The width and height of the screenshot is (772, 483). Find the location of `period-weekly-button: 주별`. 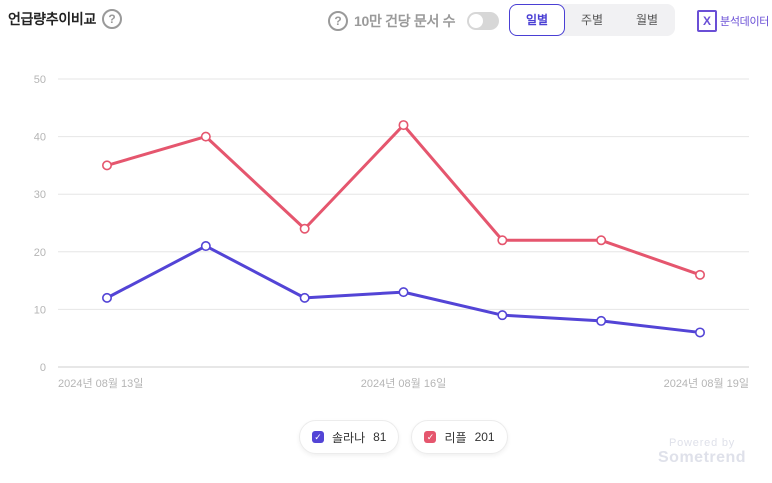

period-weekly-button: 주별 is located at coordinates (592, 20).